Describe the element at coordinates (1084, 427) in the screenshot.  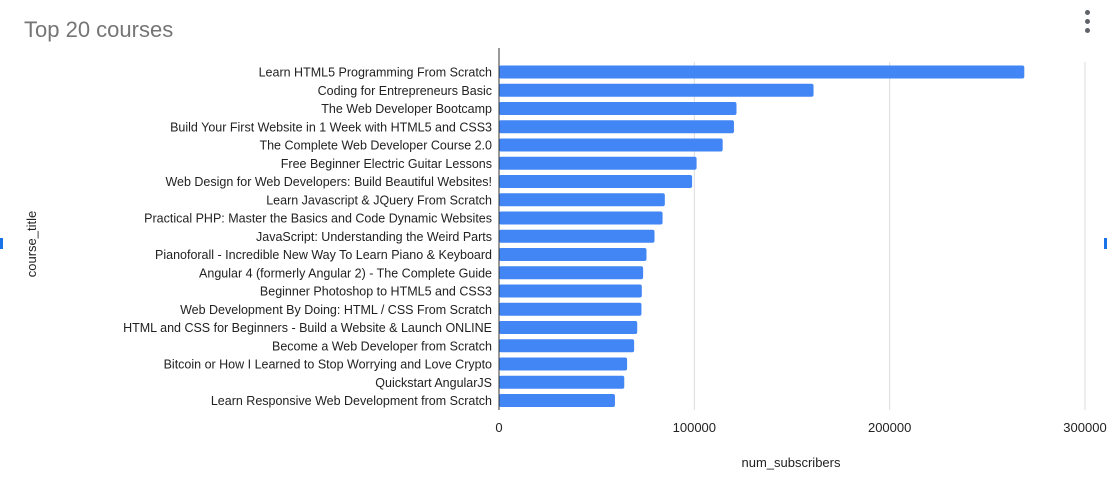
I see `x-tick-label: 300000` at that location.